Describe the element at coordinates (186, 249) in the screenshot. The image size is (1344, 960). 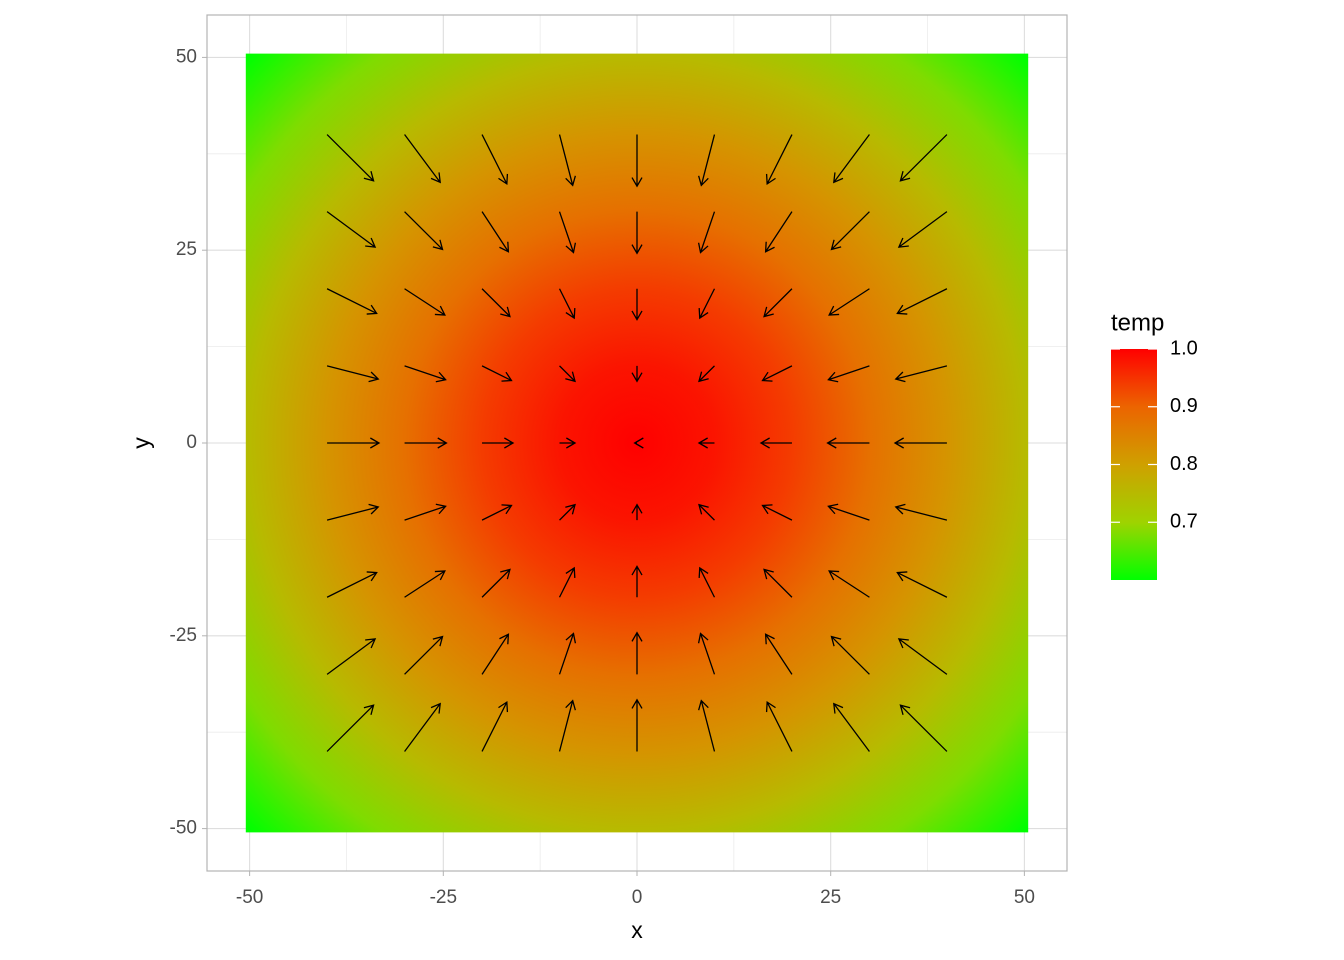
I see `y-tick-label: 25` at that location.